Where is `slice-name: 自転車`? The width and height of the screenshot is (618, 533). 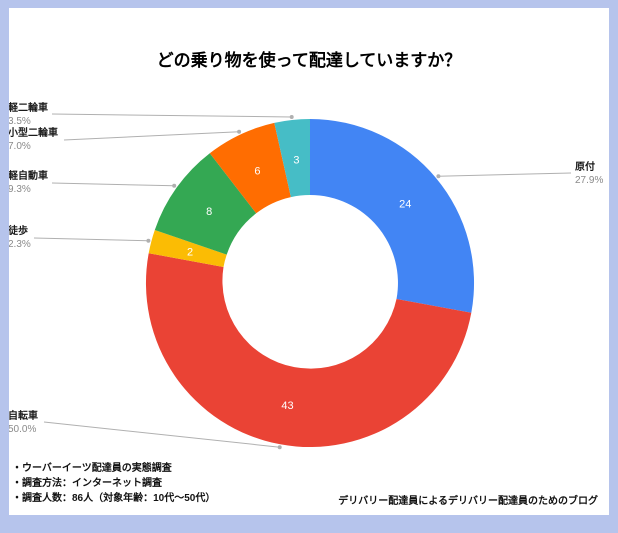 slice-name: 自転車 is located at coordinates (23, 416).